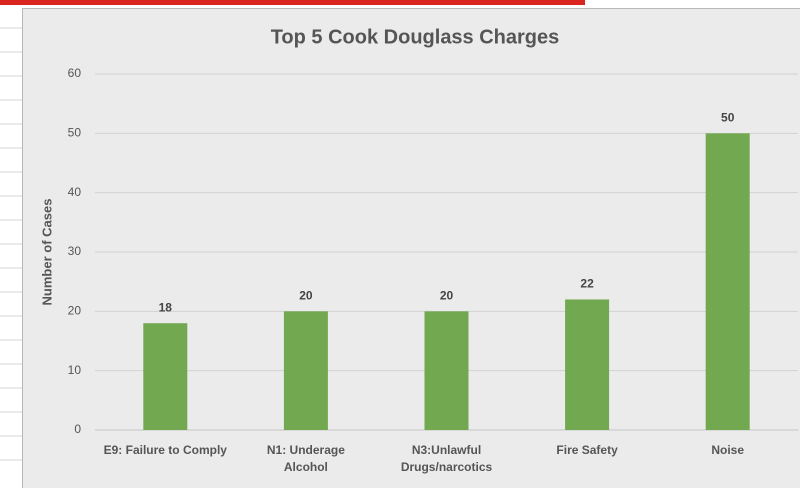 This screenshot has height=488, width=800. What do you see at coordinates (75, 192) in the screenshot?
I see `y-tick-label: 40` at bounding box center [75, 192].